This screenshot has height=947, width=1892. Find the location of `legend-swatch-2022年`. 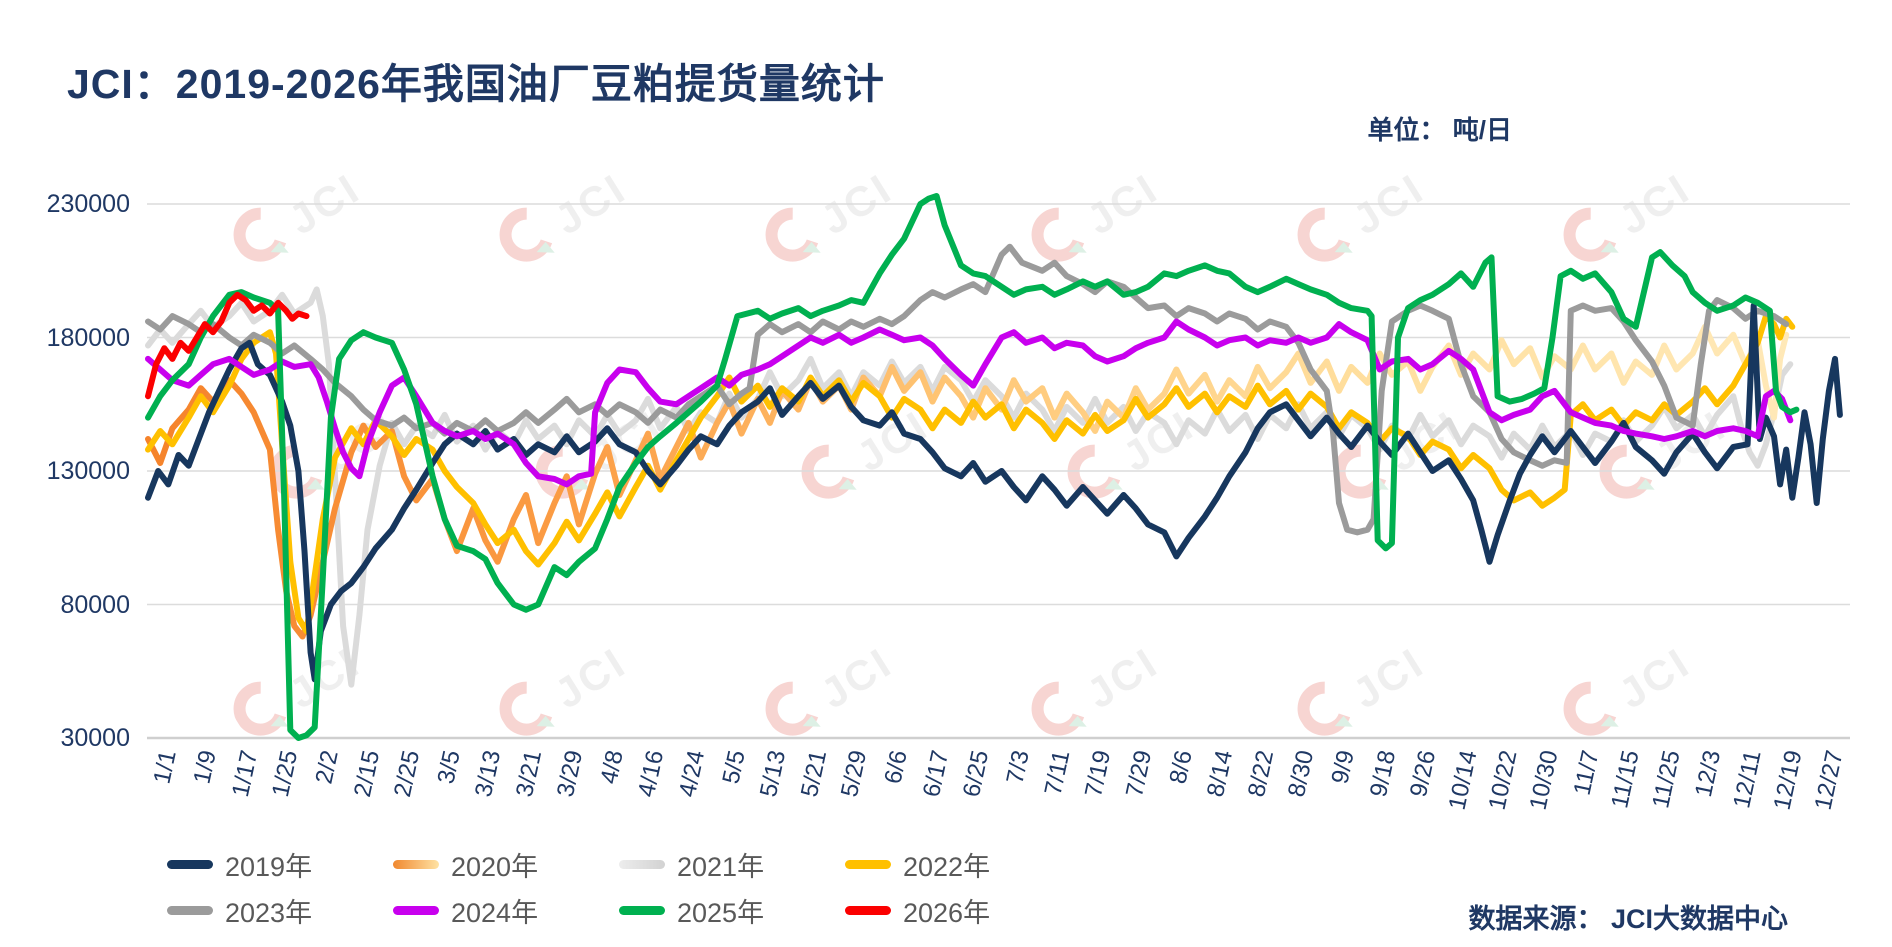

legend-swatch-2022年 is located at coordinates (868, 864).